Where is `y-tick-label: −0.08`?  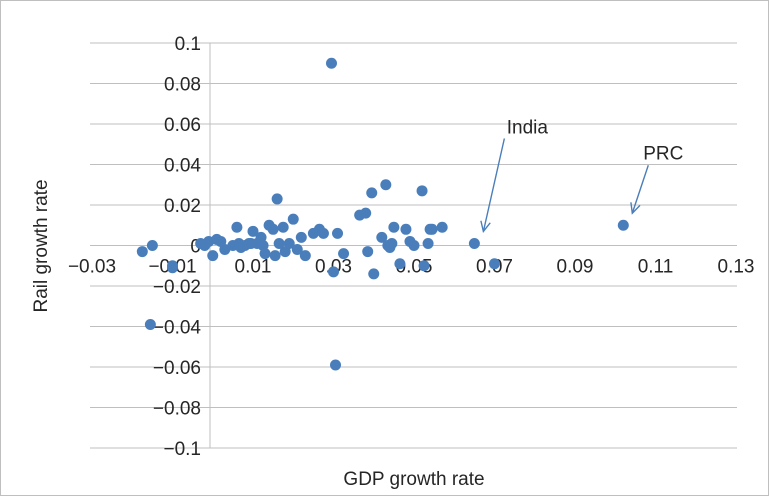 y-tick-label: −0.08 is located at coordinates (177, 409).